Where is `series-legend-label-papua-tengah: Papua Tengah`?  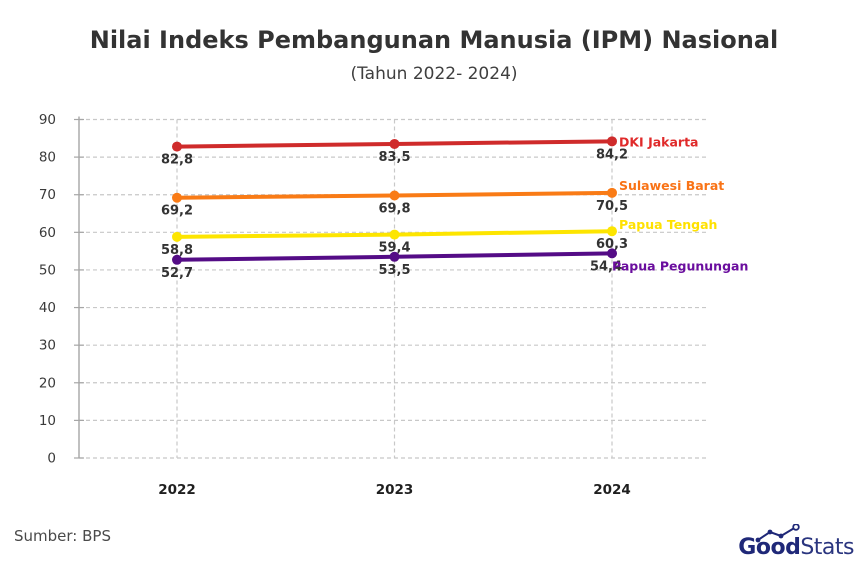 series-legend-label-papua-tengah: Papua Tengah is located at coordinates (668, 224).